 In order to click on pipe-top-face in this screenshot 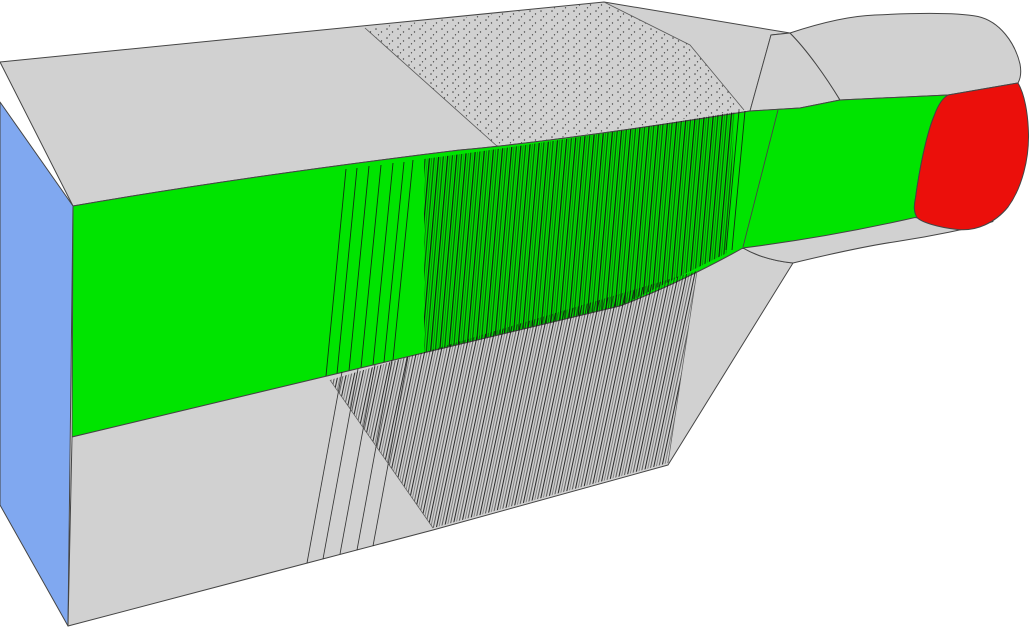, I will do `click(905, 56)`.